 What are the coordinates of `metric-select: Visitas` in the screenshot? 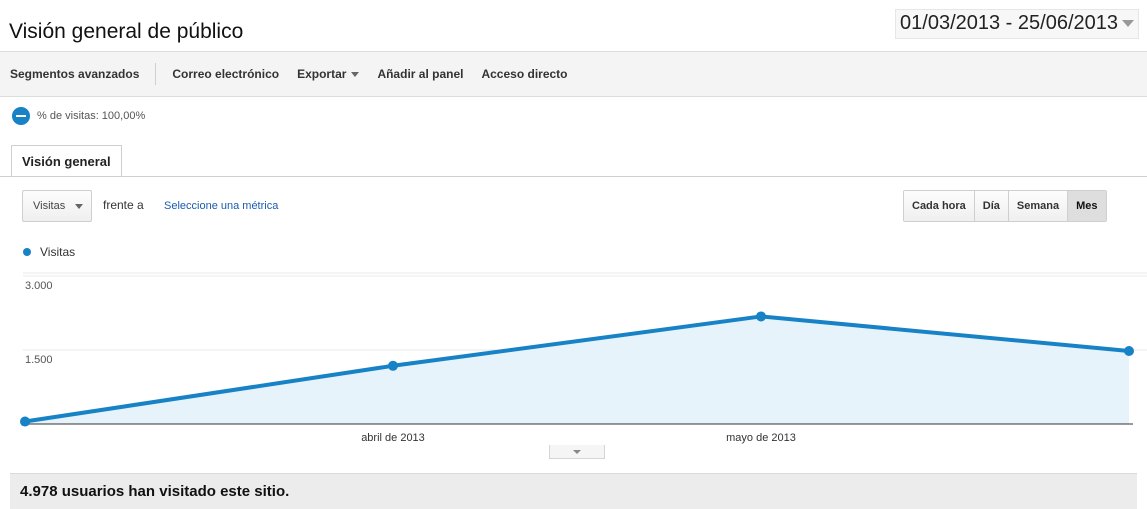 It's located at (57, 206).